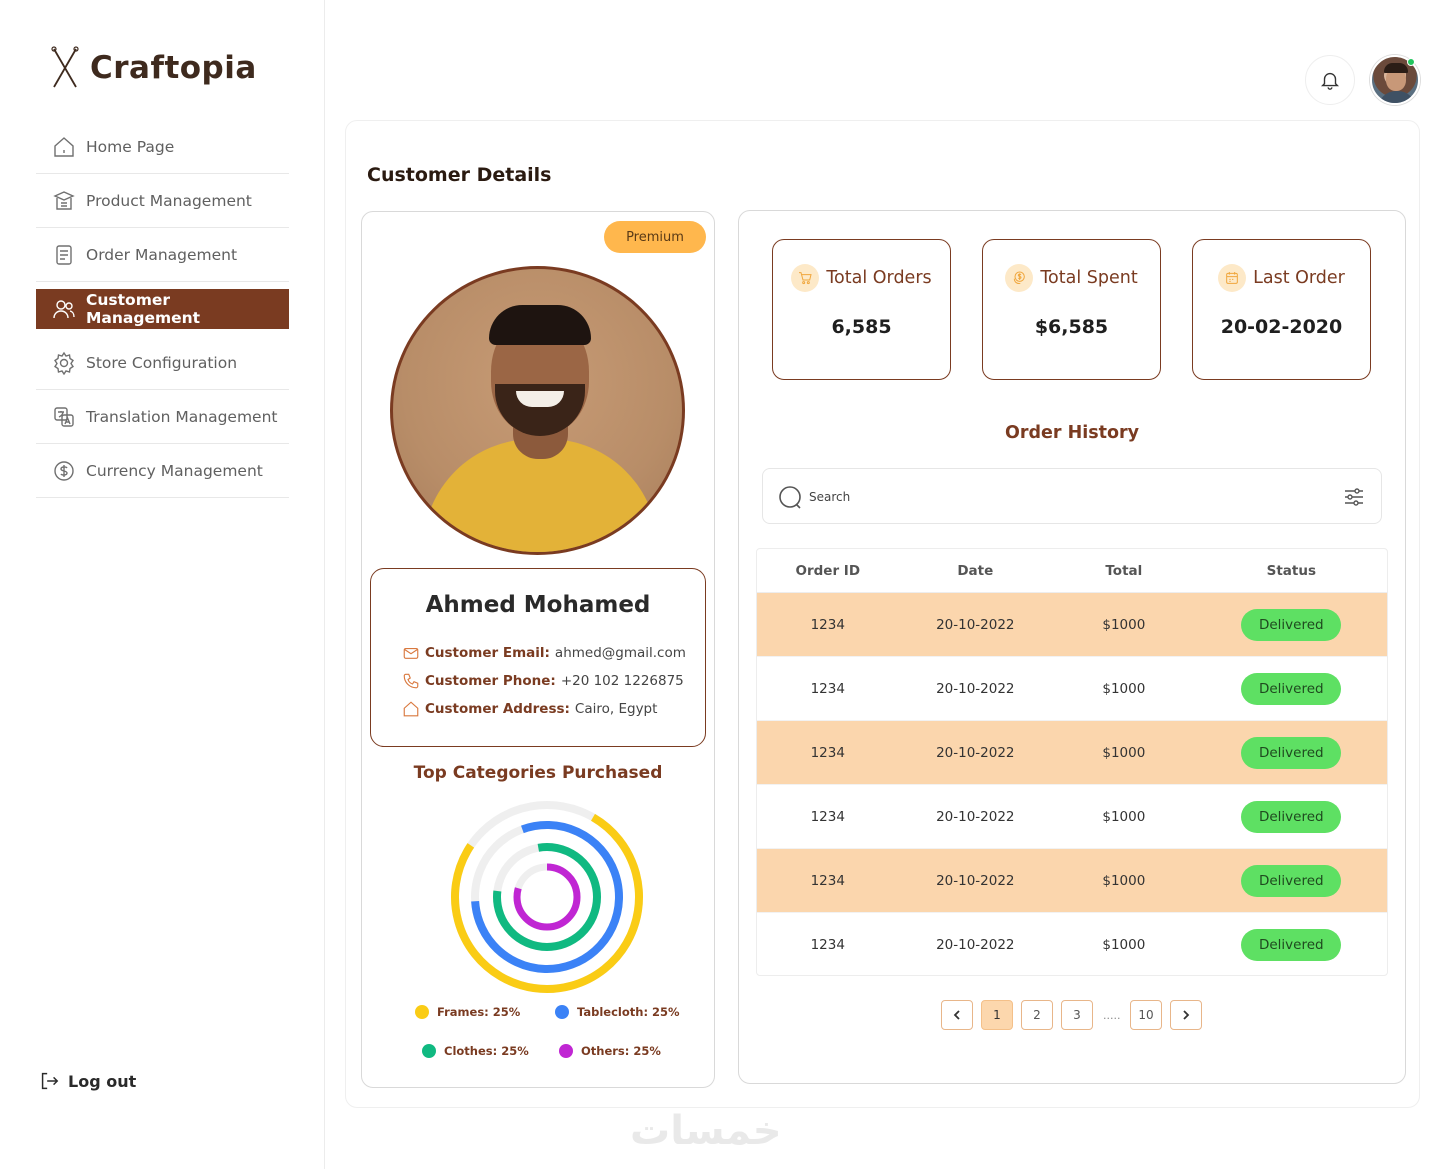 The image size is (1440, 1169). I want to click on chevron-right-icon, so click(1186, 1015).